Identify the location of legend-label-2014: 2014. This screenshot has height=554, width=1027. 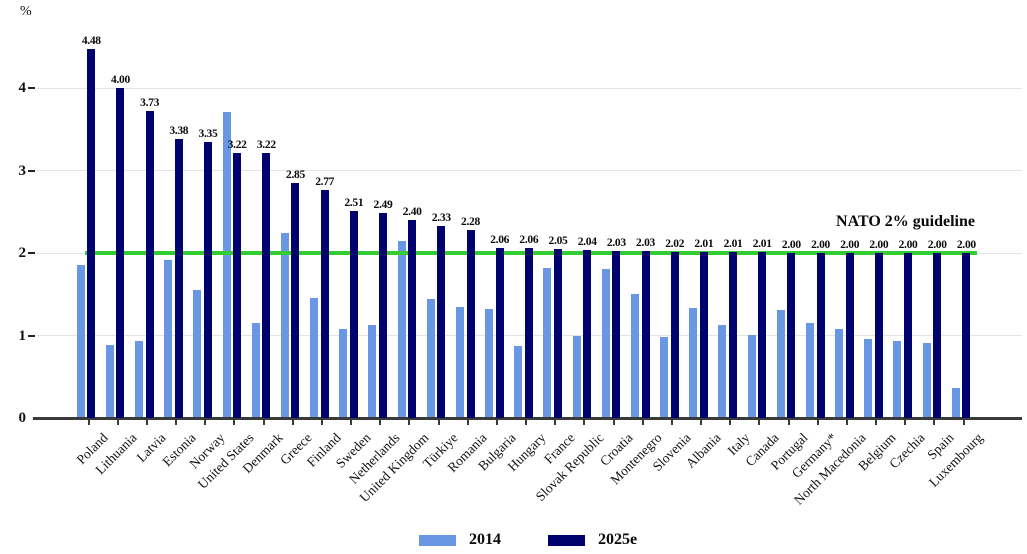
(484, 539).